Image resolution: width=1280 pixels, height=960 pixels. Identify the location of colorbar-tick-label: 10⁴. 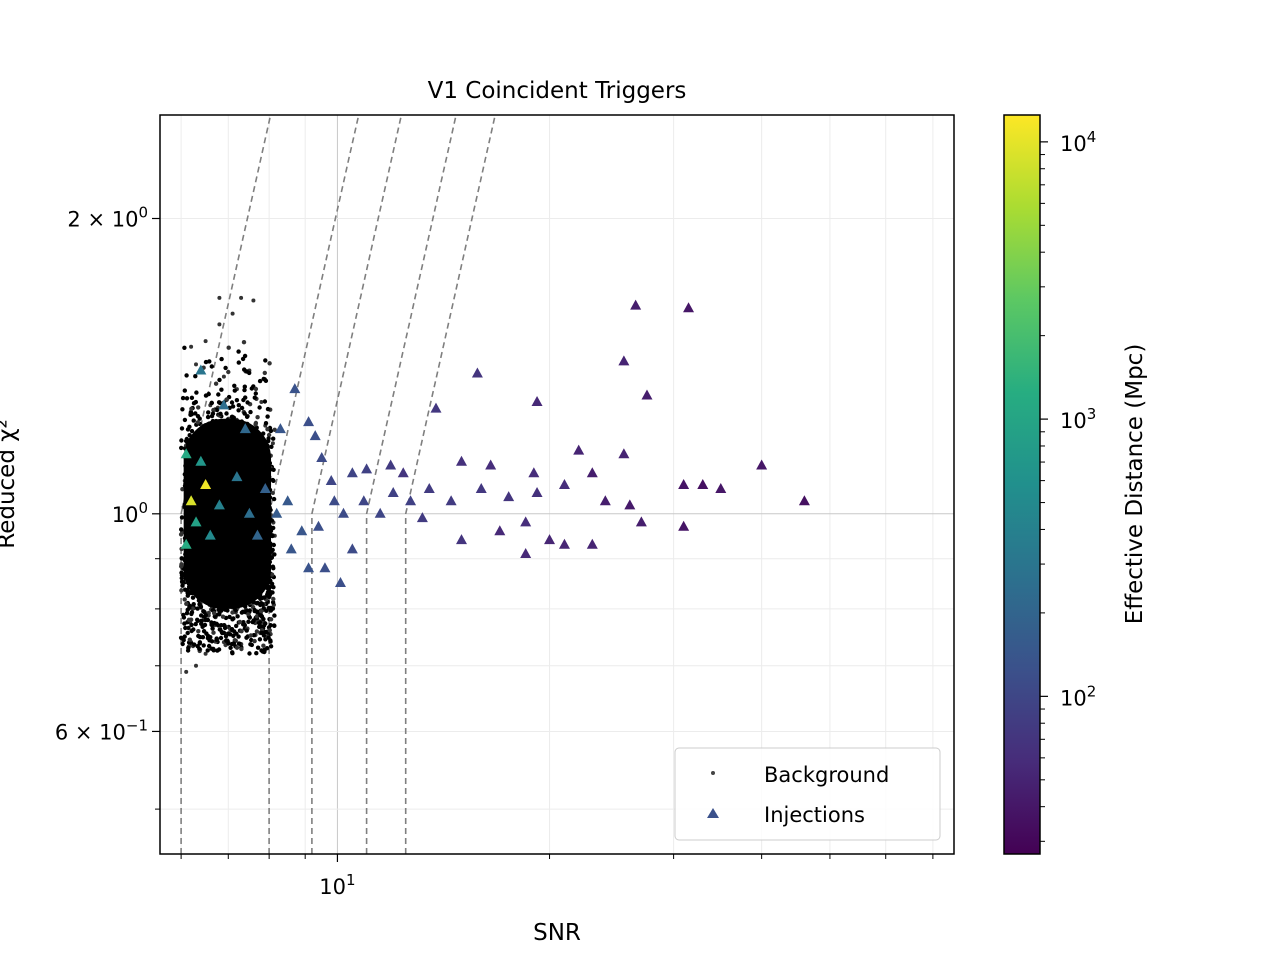
(1078, 142).